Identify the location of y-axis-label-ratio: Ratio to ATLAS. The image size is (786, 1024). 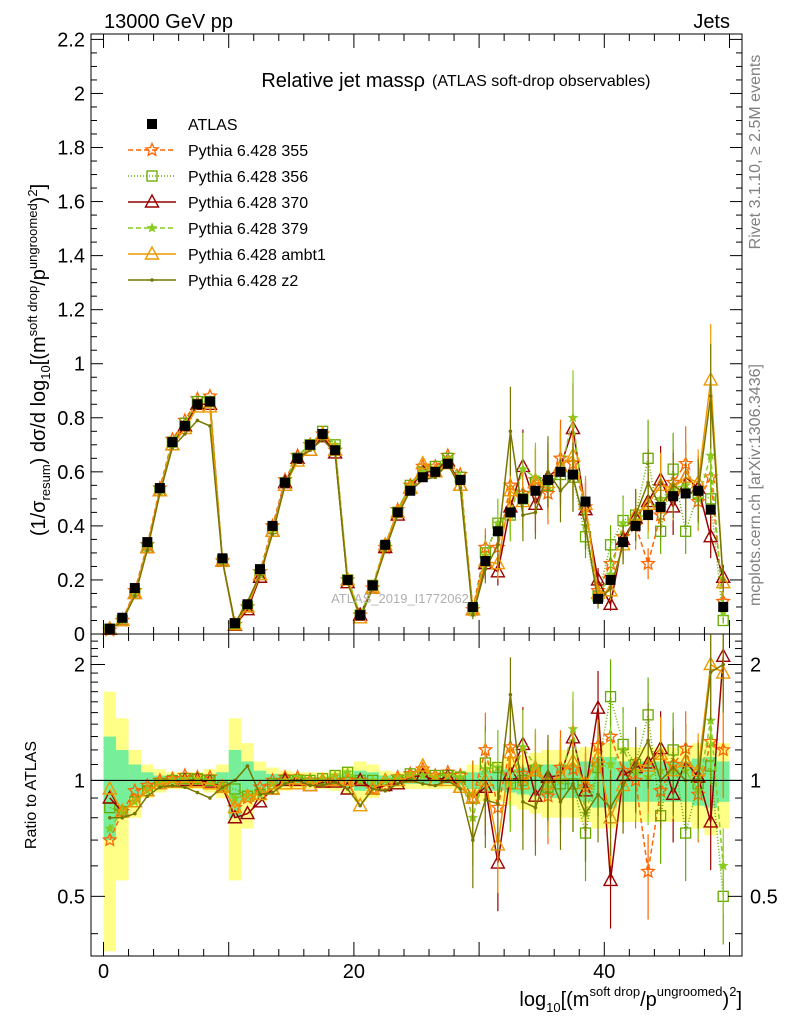
(31, 795).